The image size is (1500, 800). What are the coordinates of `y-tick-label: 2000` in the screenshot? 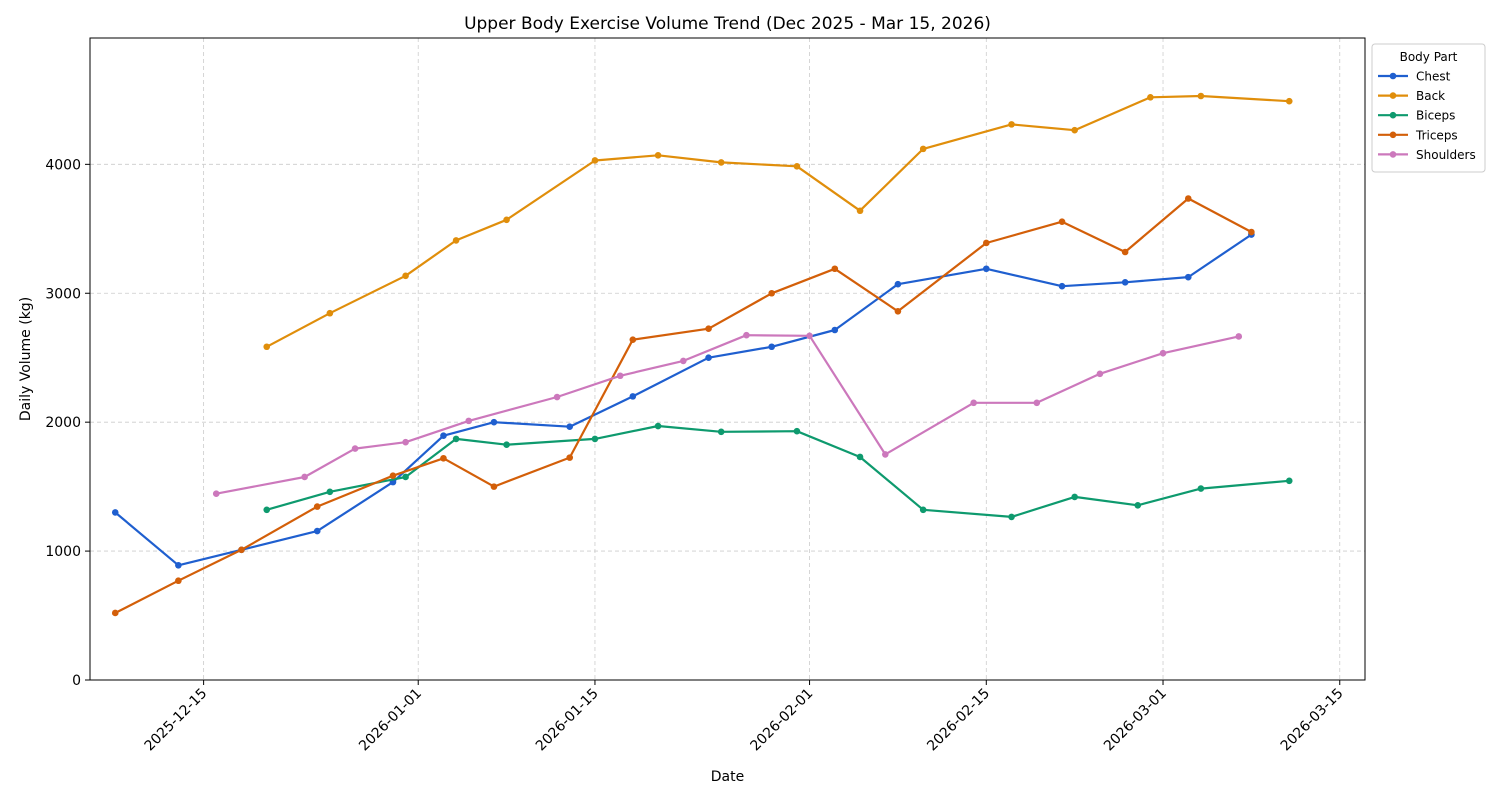 It's located at (63, 423).